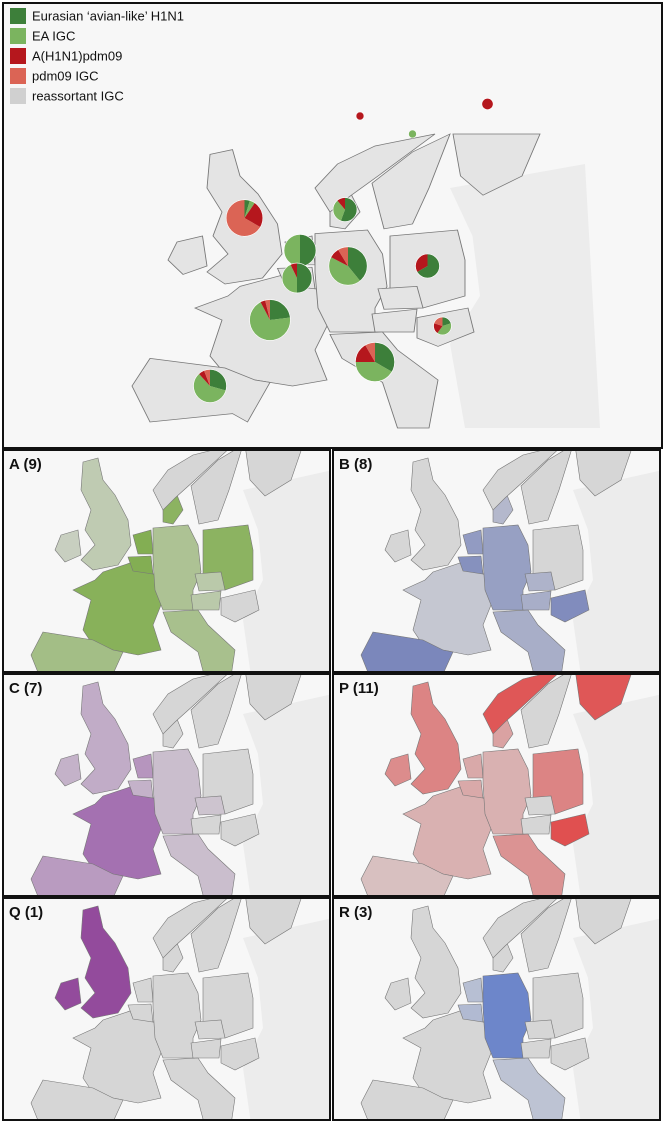 The image size is (665, 1129). What do you see at coordinates (78, 95) in the screenshot?
I see `legend-label: reassortant IGC` at bounding box center [78, 95].